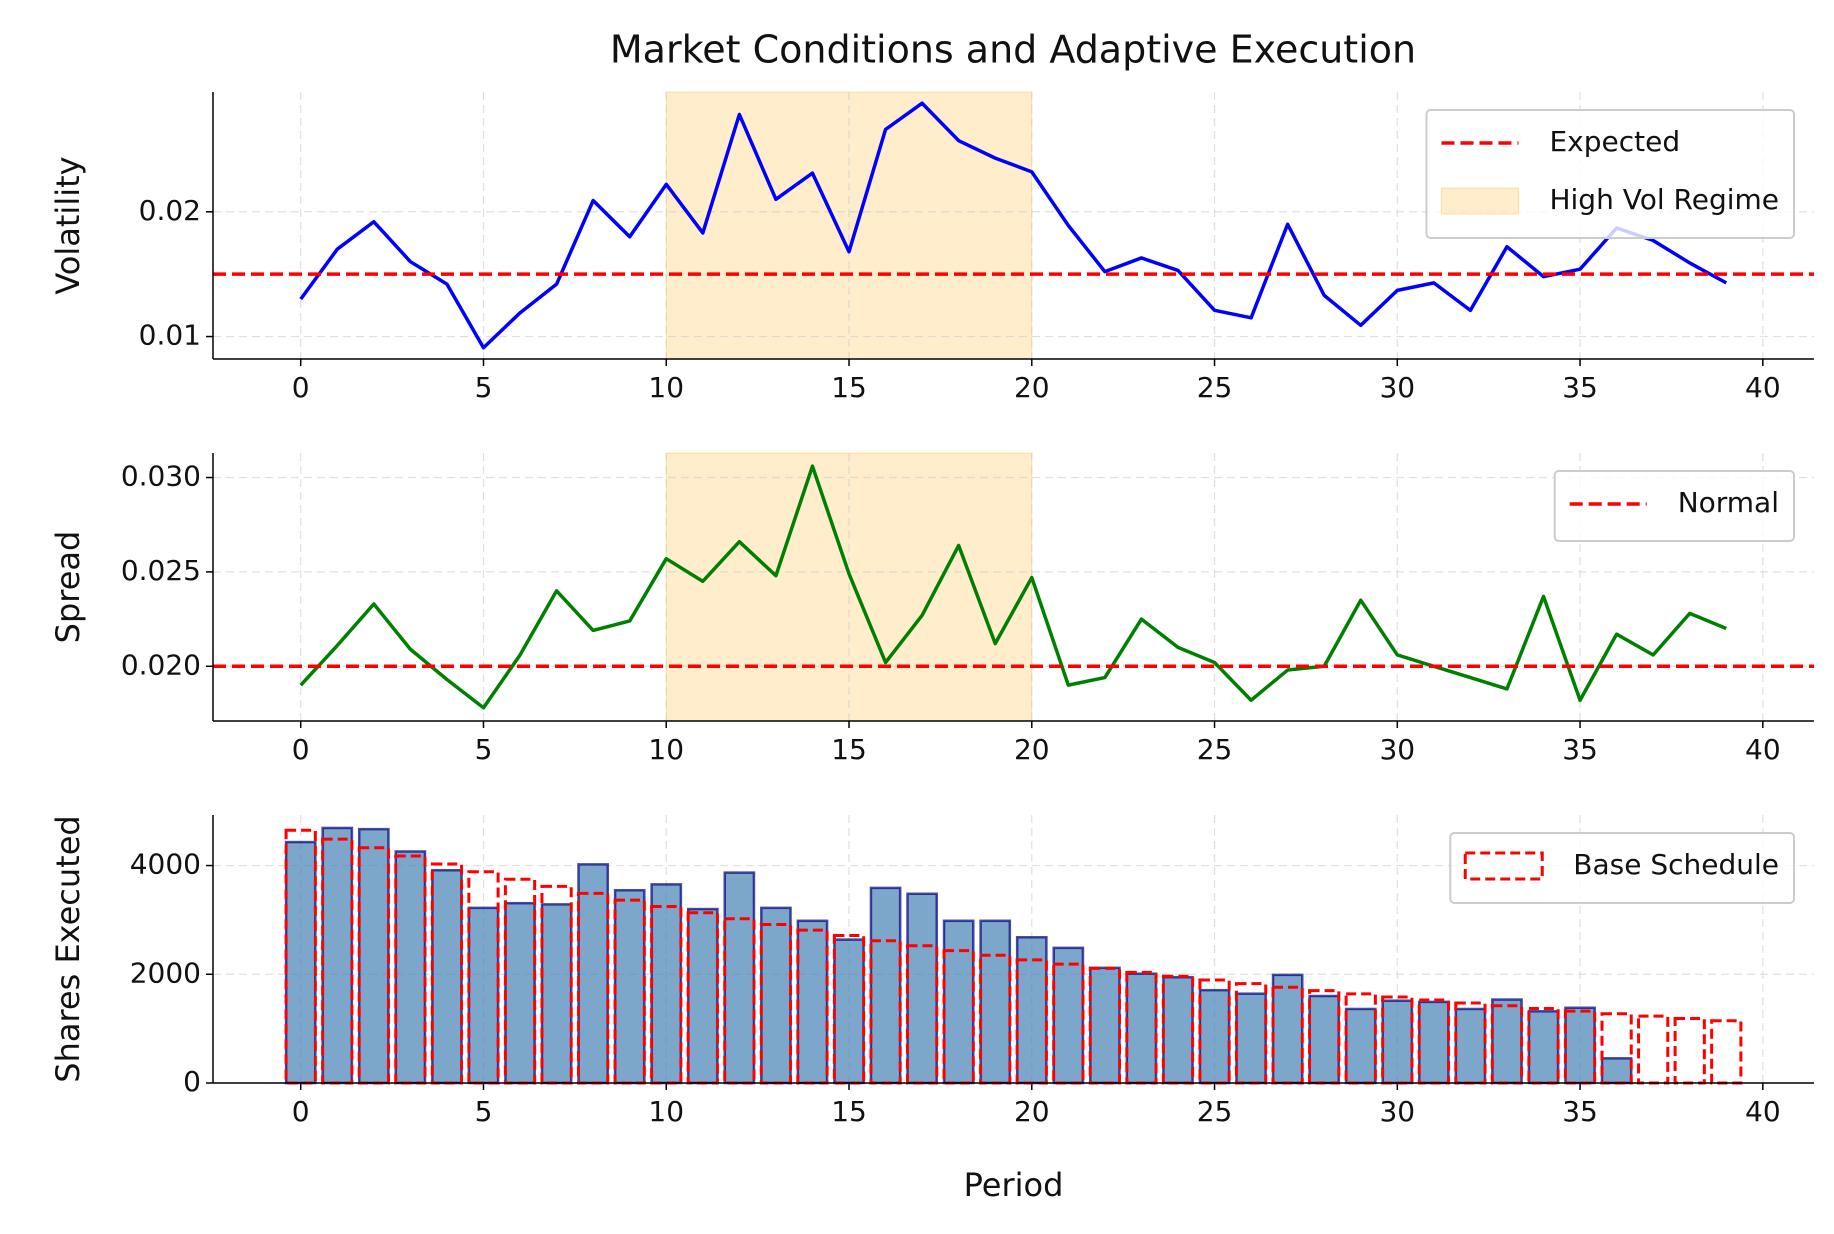  Describe the element at coordinates (165, 864) in the screenshot. I see `y-tick-label: 4000` at that location.